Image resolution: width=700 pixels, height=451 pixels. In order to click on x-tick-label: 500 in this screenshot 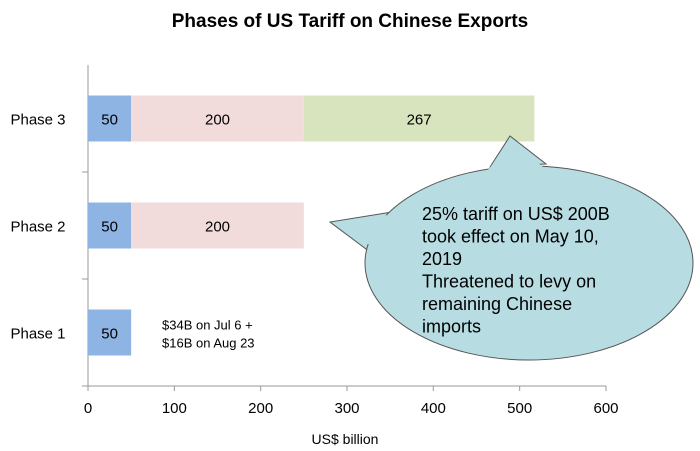, I will do `click(519, 408)`.